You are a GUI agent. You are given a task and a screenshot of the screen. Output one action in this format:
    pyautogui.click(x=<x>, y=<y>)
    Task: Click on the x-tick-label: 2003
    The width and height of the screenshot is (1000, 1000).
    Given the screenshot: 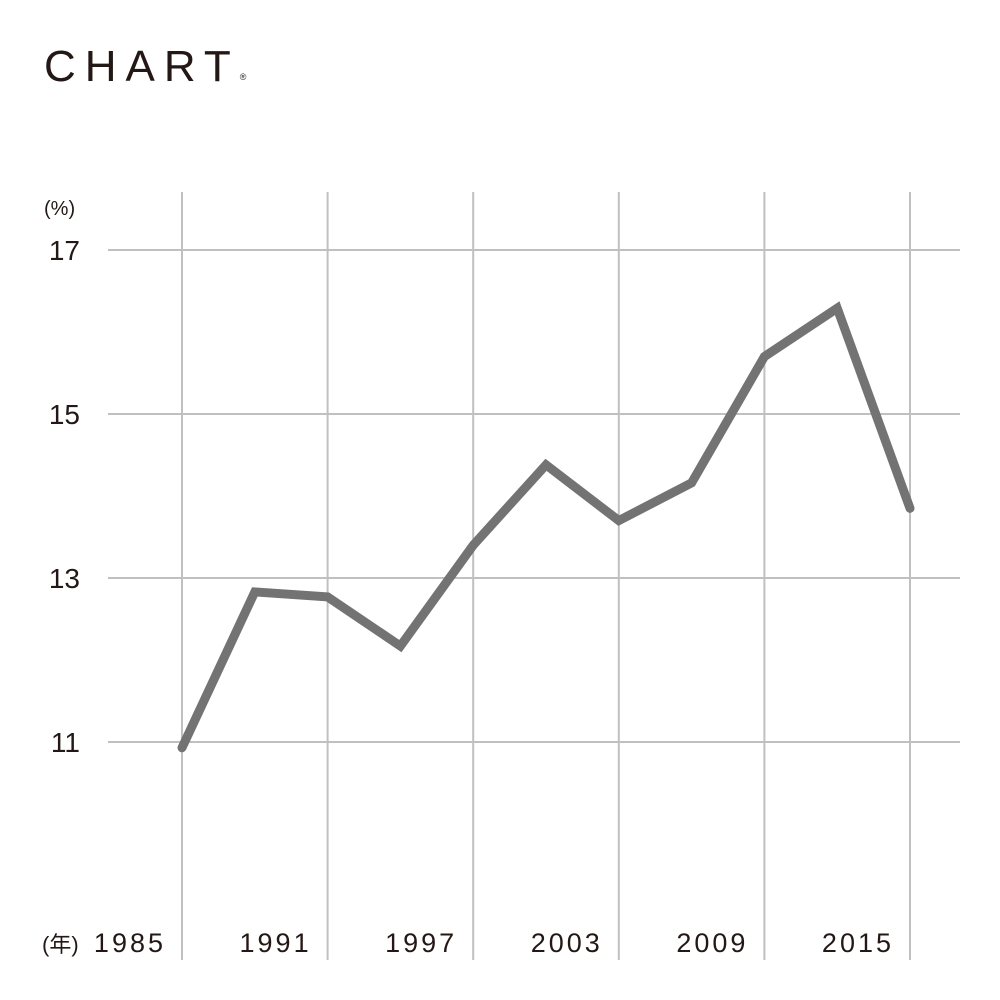 What is the action you would take?
    pyautogui.click(x=567, y=943)
    